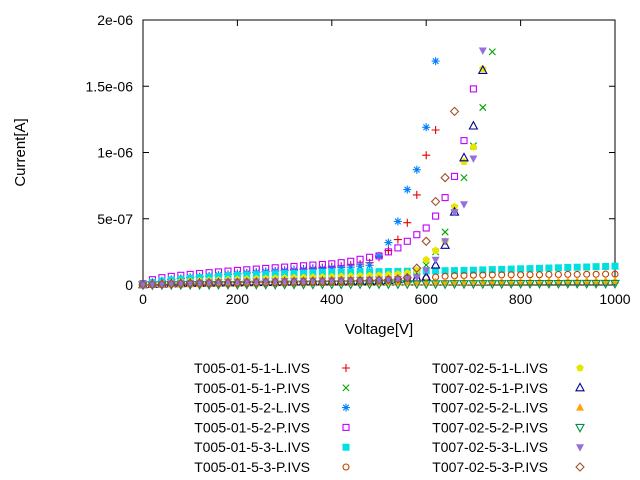 This screenshot has width=640, height=480. What do you see at coordinates (490, 368) in the screenshot?
I see `legend-label: T007-02-5-1-L.IVS` at bounding box center [490, 368].